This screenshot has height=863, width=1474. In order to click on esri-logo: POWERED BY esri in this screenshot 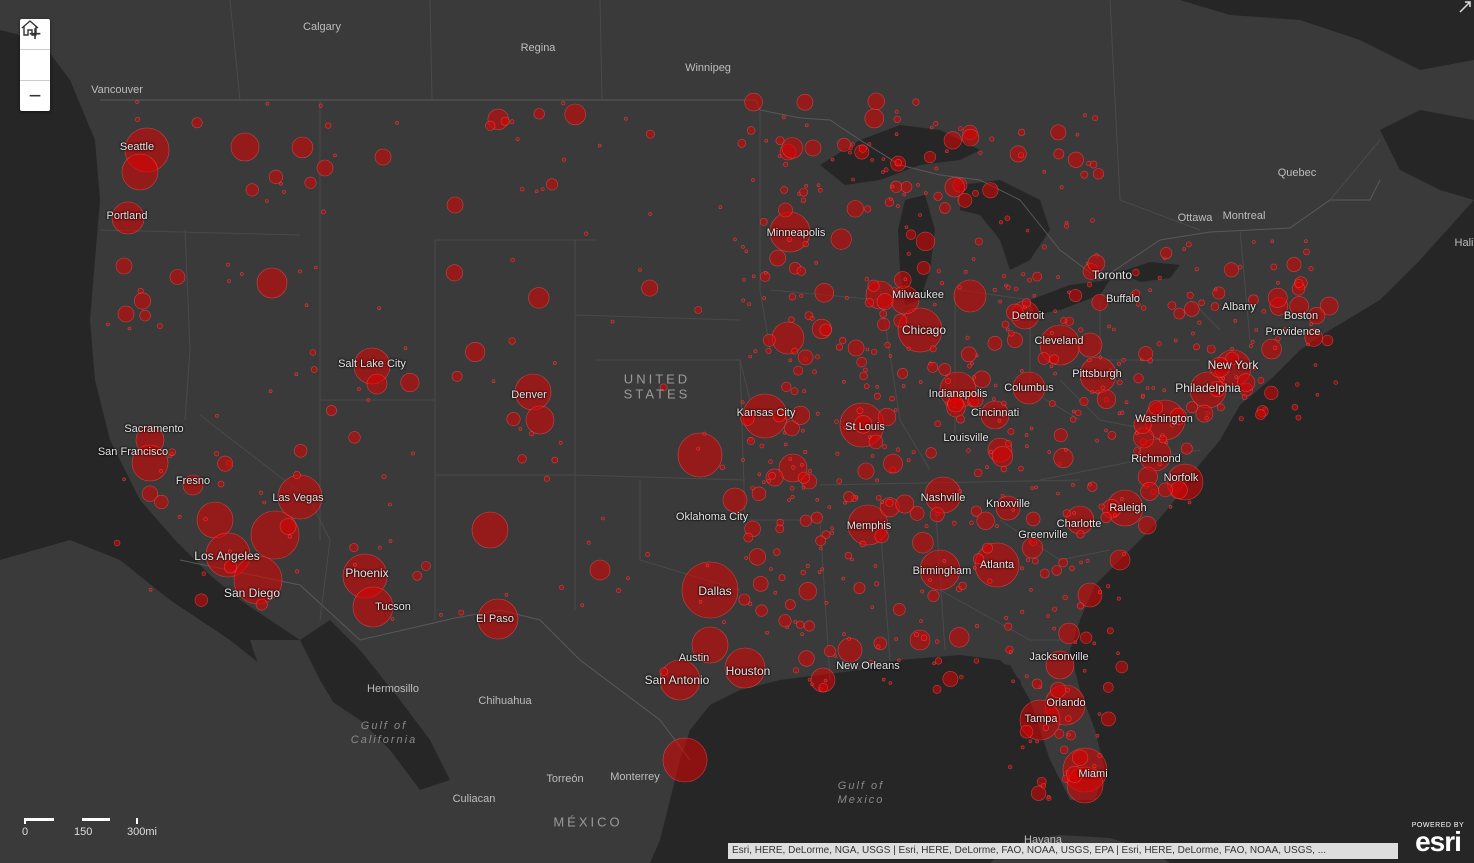, I will do `click(1438, 839)`.